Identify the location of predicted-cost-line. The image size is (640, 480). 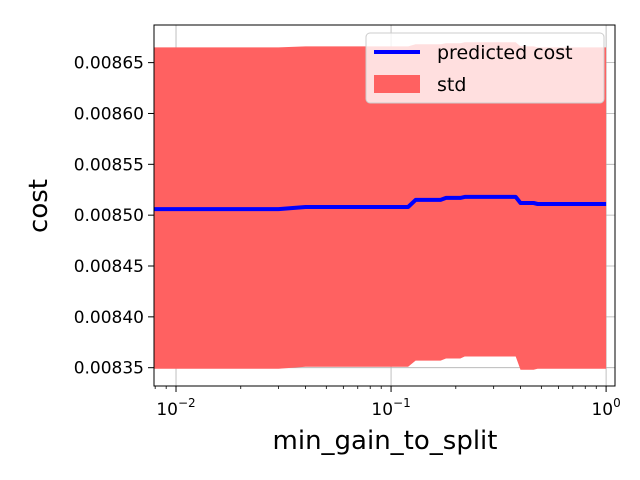
(380, 203).